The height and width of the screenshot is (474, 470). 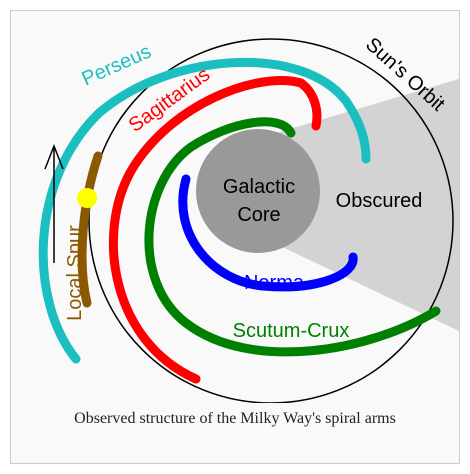 What do you see at coordinates (291, 331) in the screenshot?
I see `scutum-crux-label: Scutum-Crux` at bounding box center [291, 331].